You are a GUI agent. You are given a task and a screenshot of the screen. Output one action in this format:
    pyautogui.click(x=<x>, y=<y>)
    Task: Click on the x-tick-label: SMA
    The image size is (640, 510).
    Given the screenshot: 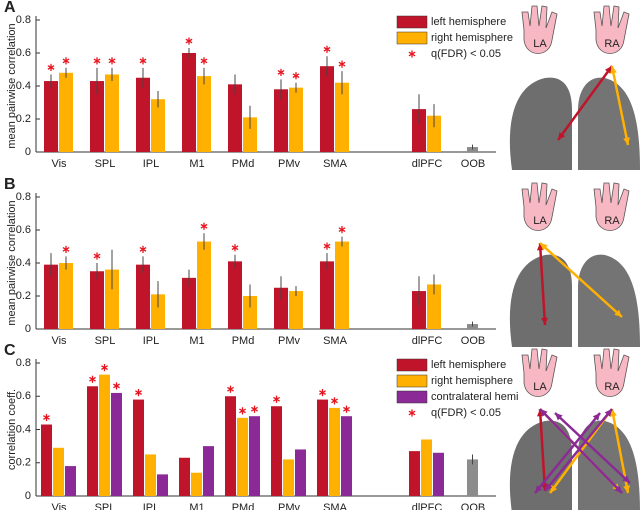 What is the action you would take?
    pyautogui.click(x=335, y=506)
    